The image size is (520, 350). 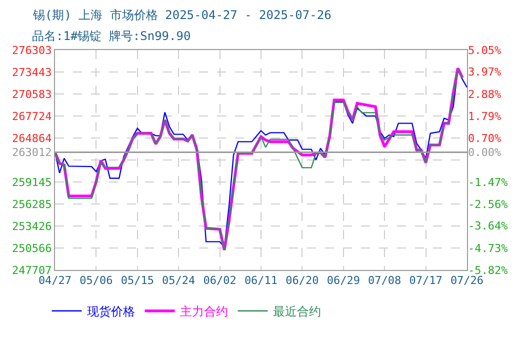 What do you see at coordinates (204, 311) in the screenshot?
I see `legend-label: 主力合约` at bounding box center [204, 311].